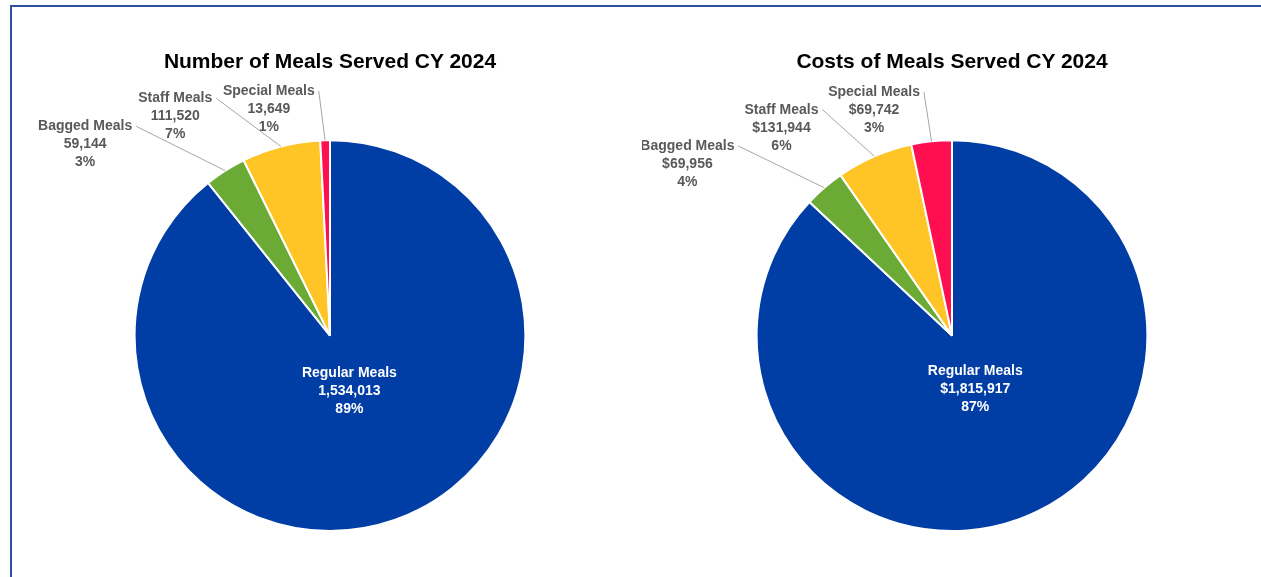 The height and width of the screenshot is (577, 1261). Describe the element at coordinates (269, 116) in the screenshot. I see `data-label: 13,649 1%` at that location.